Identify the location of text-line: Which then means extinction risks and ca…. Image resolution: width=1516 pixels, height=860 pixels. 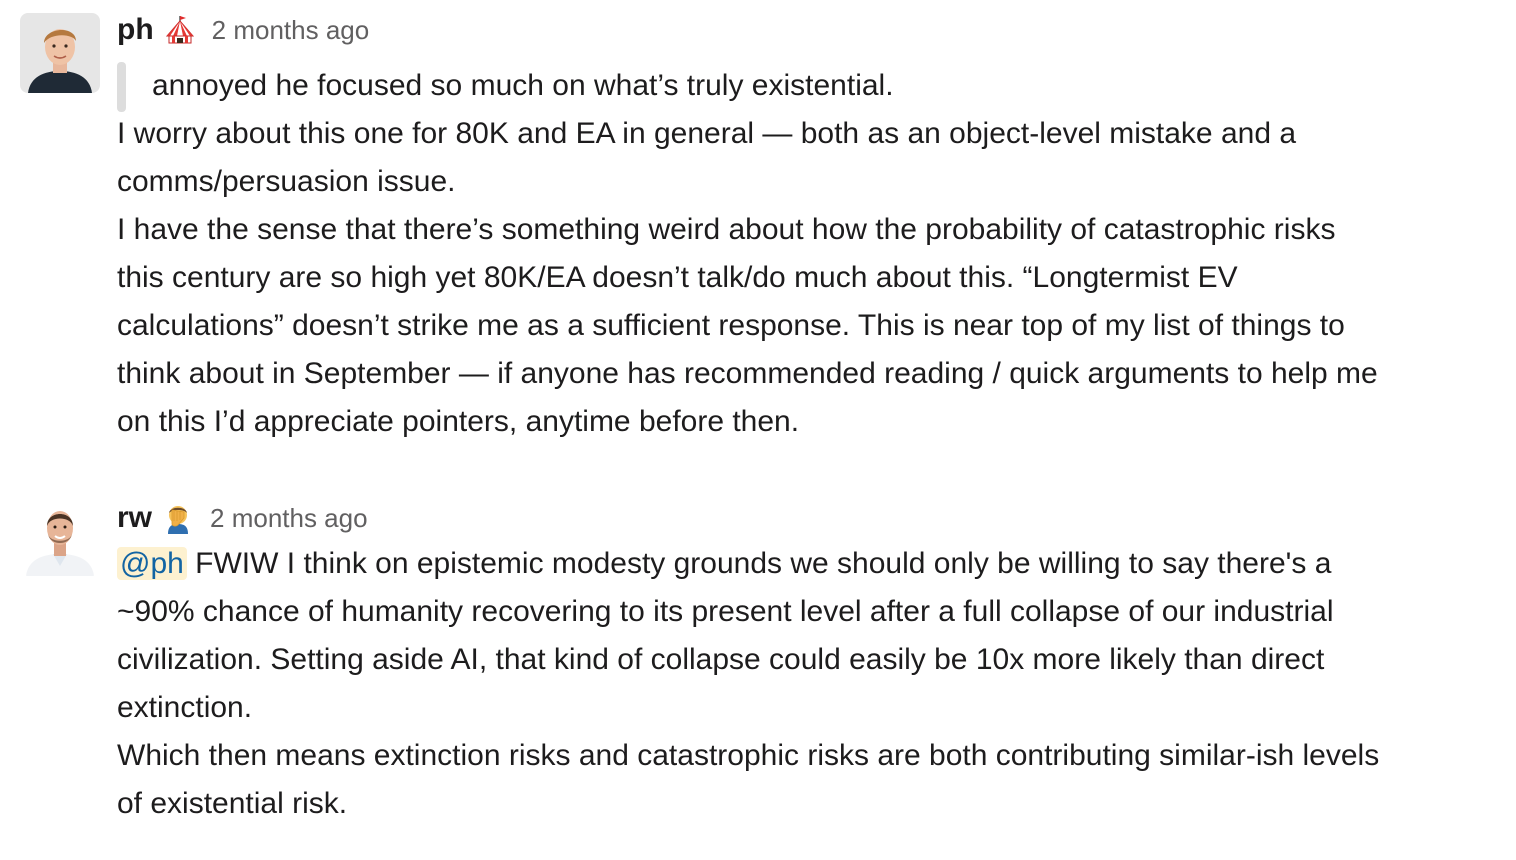
(748, 755).